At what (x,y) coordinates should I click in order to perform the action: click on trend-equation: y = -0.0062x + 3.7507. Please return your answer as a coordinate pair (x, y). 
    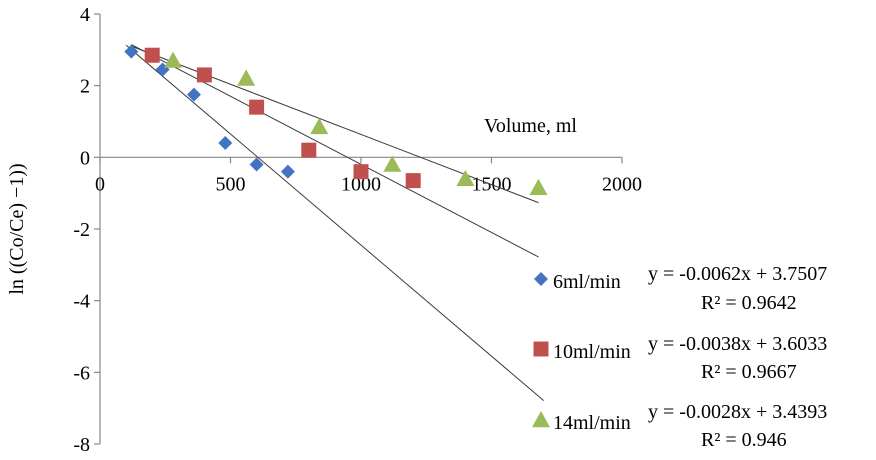
    Looking at the image, I should click on (737, 274).